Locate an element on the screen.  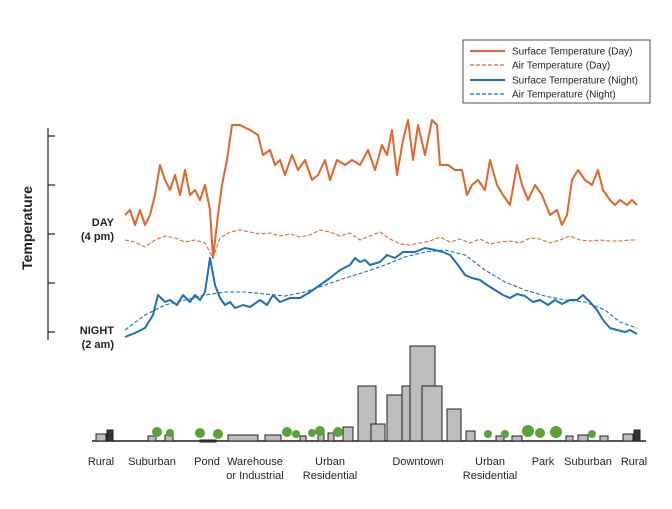
legend-label: Surface Temperature (Day) is located at coordinates (572, 52).